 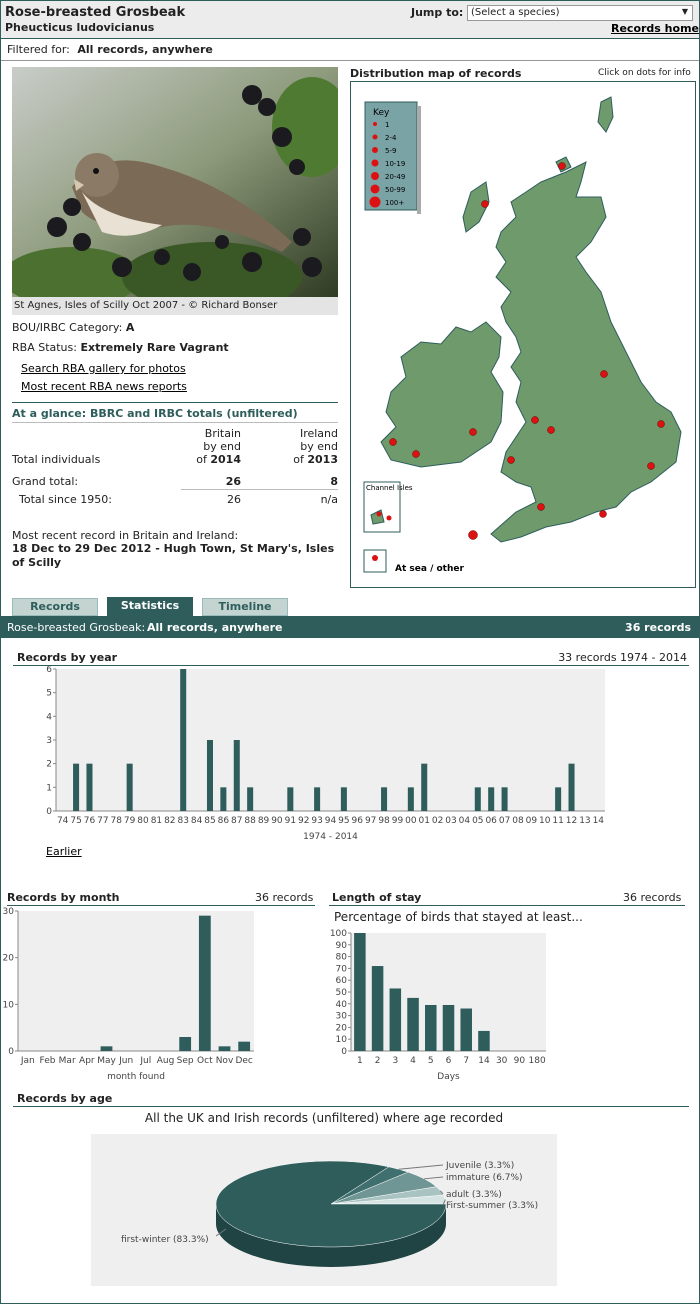 What do you see at coordinates (45, 481) in the screenshot?
I see `row-grand: Grand total:` at bounding box center [45, 481].